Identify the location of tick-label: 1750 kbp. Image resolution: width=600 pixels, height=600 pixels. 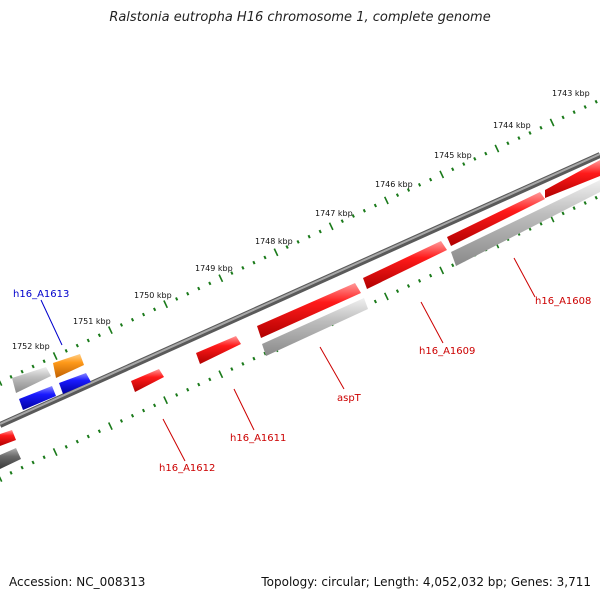
(153, 295).